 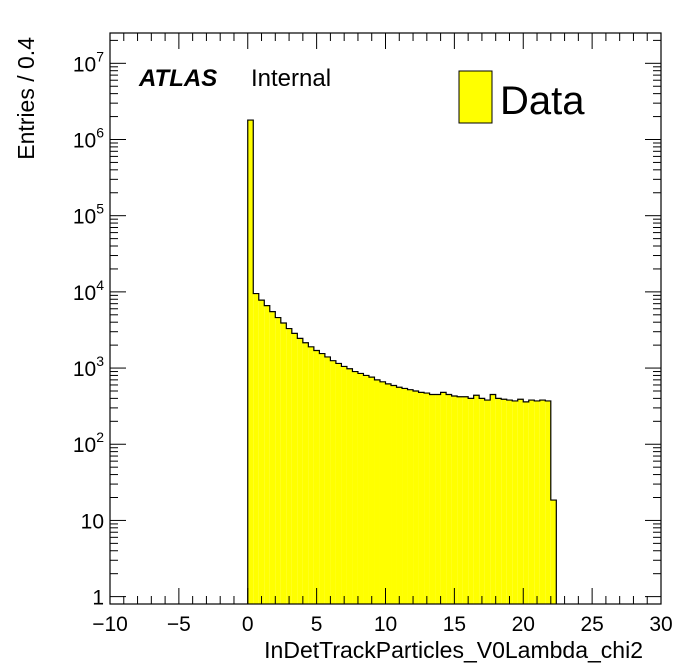 What do you see at coordinates (317, 624) in the screenshot?
I see `x-tick-label: 5` at bounding box center [317, 624].